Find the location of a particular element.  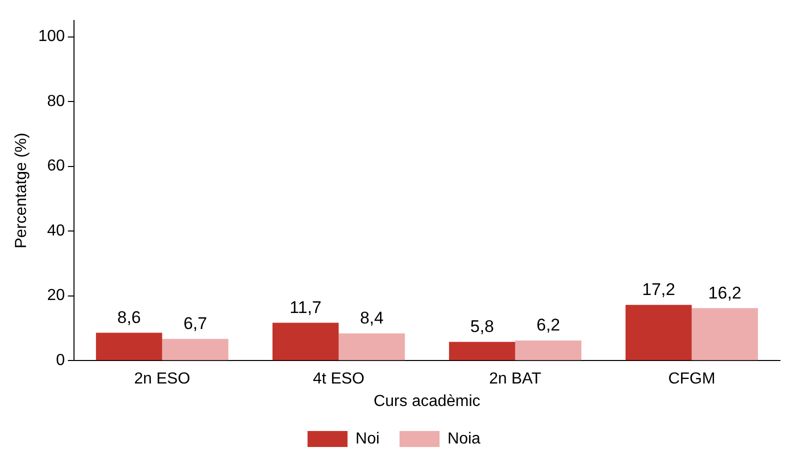

data-label: 5,8 is located at coordinates (482, 326).